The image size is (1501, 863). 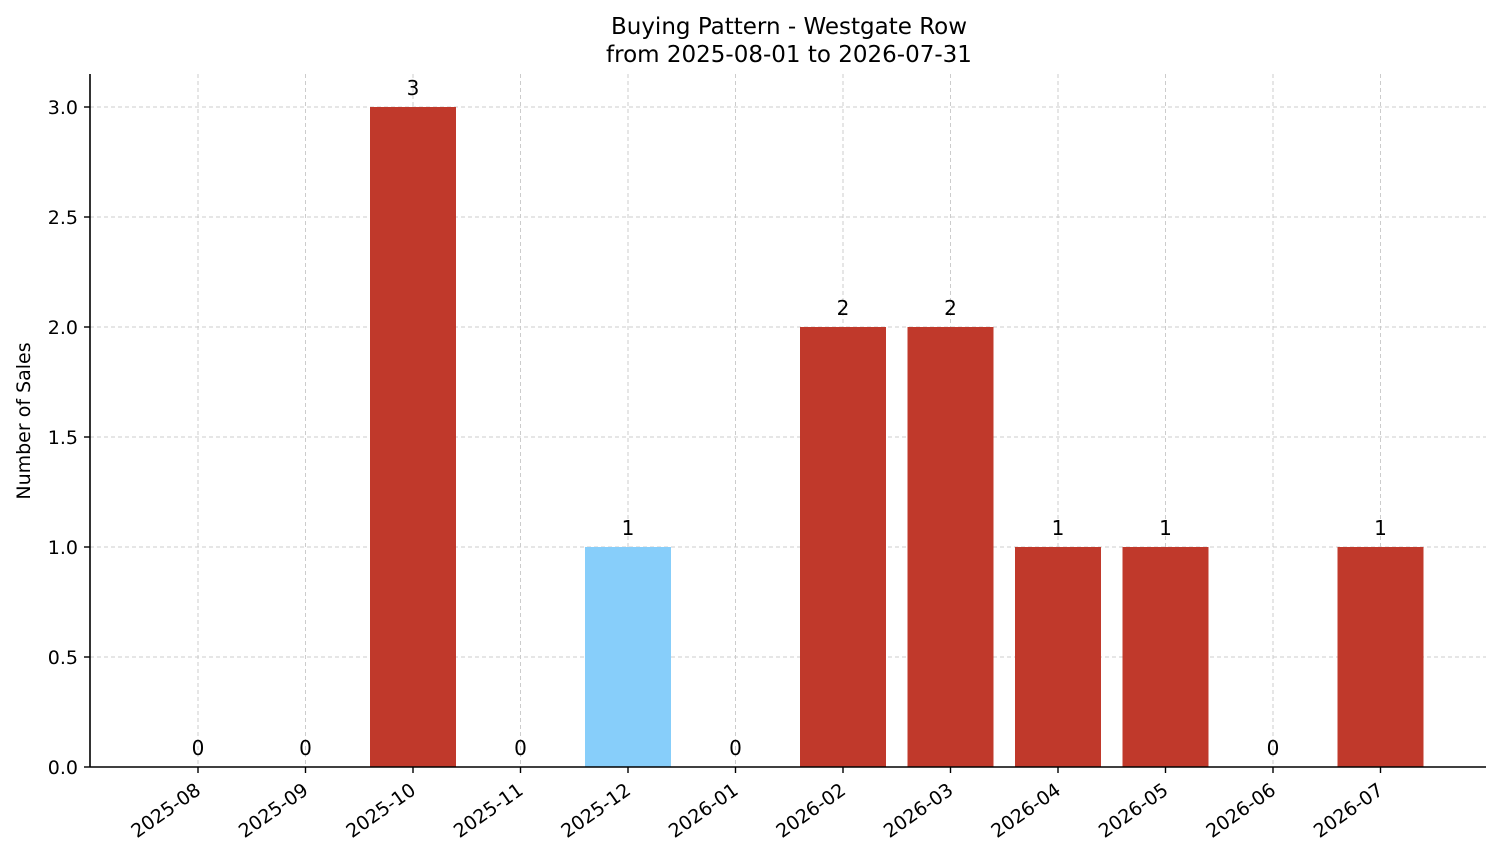 I want to click on y-tick-label: 3.0, so click(x=63, y=108).